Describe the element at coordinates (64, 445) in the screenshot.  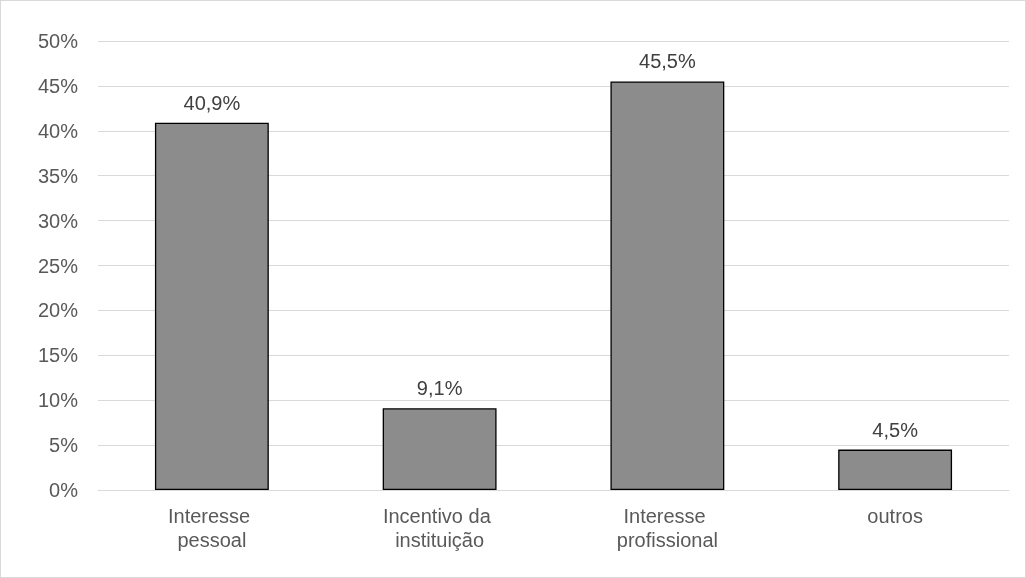
I see `y-tick-label: 5%` at that location.